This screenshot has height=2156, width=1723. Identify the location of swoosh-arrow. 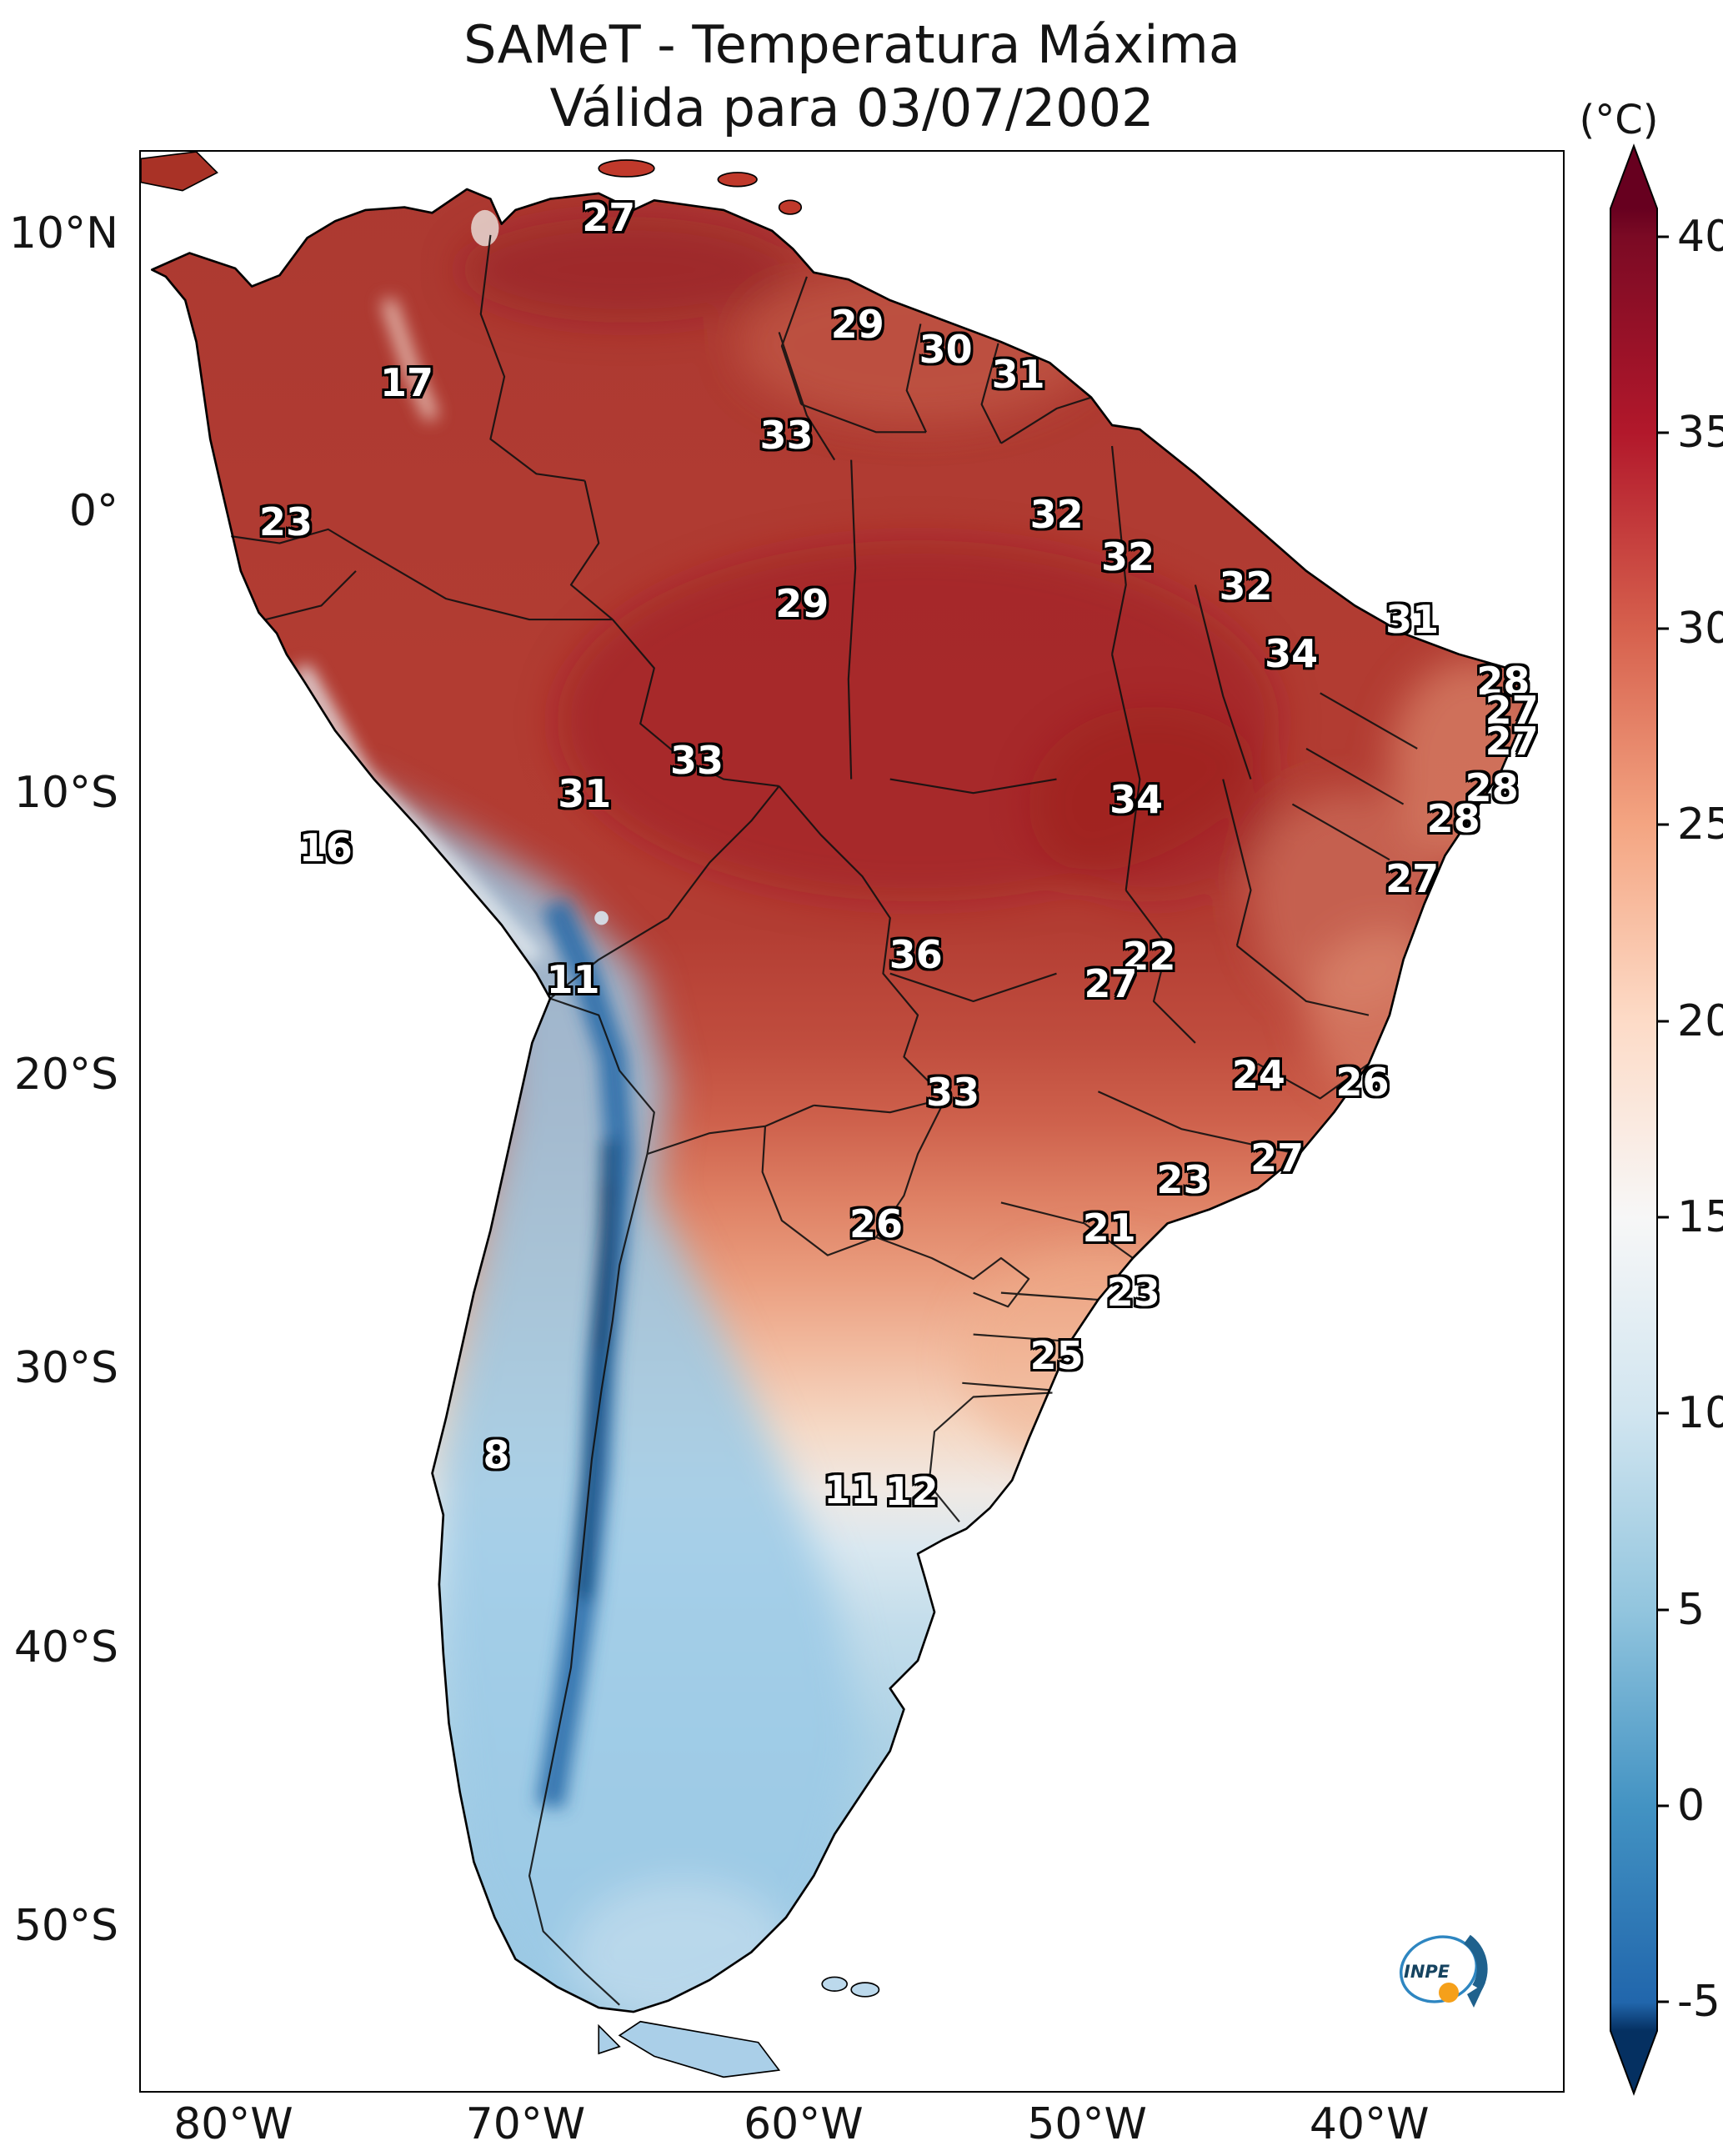
(1475, 1963).